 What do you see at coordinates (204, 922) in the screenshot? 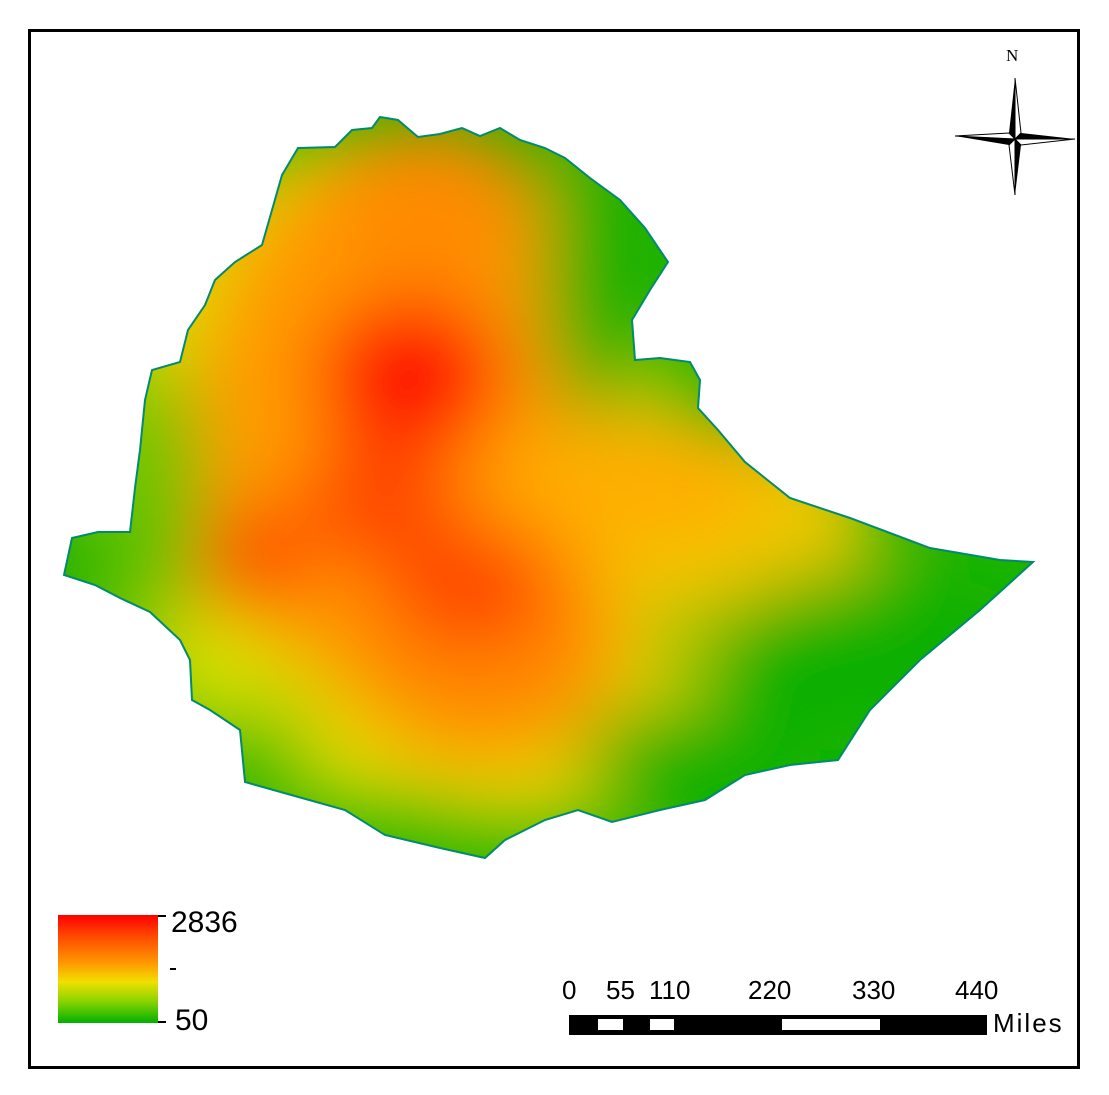
I see `legend-max-label: 2836` at bounding box center [204, 922].